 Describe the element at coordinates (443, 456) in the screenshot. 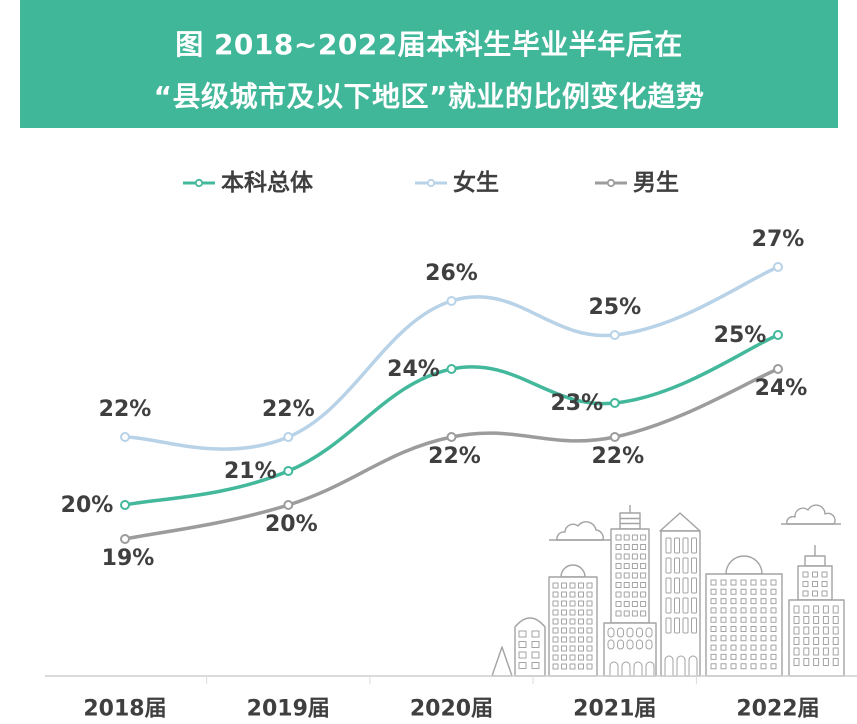

I see `data-label-value: 22` at that location.